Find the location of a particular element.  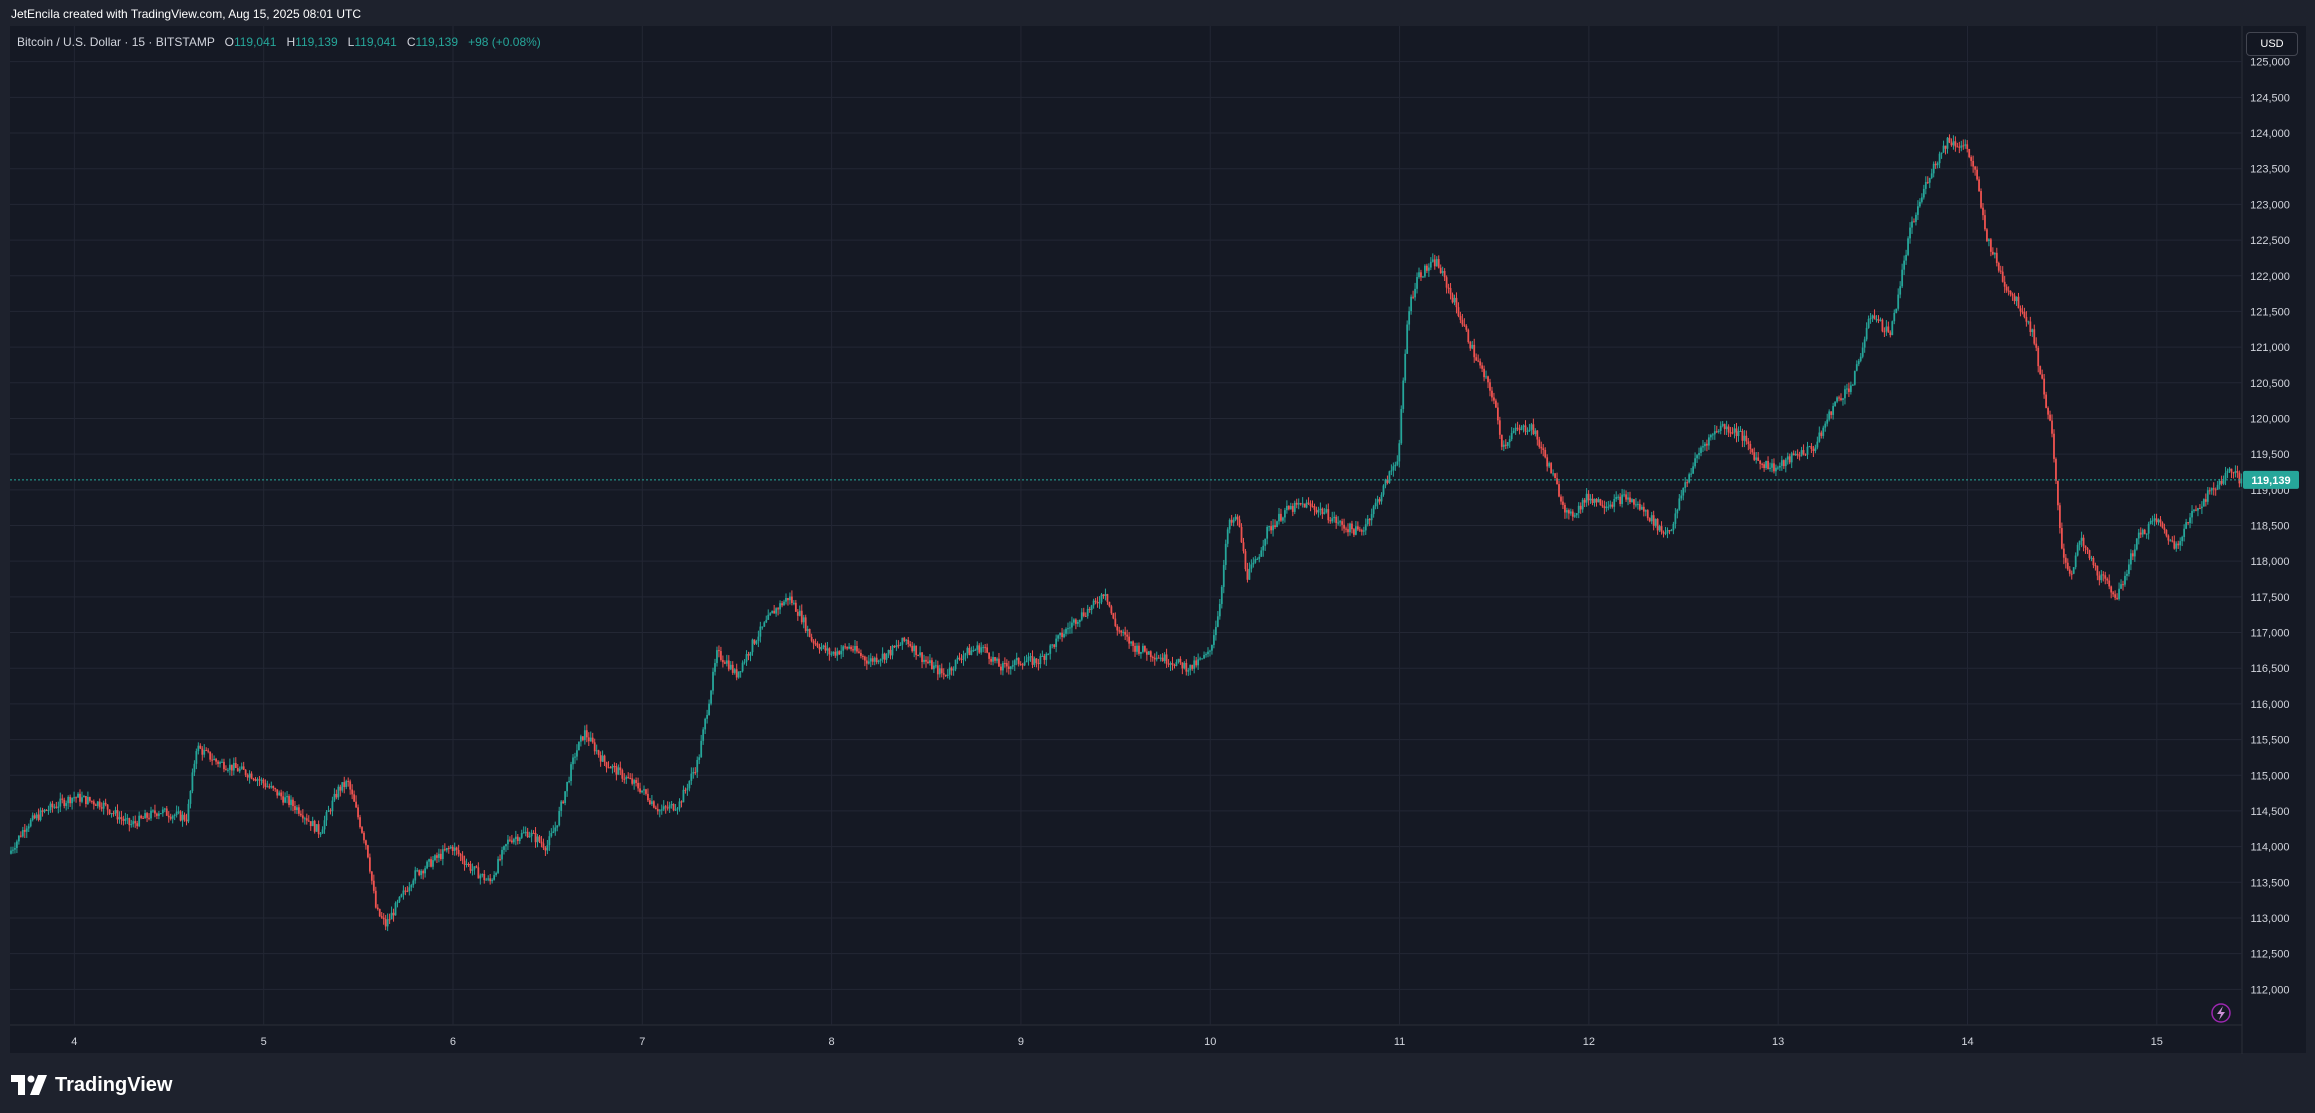

tradingview-logo: TradingView is located at coordinates (91, 1085).